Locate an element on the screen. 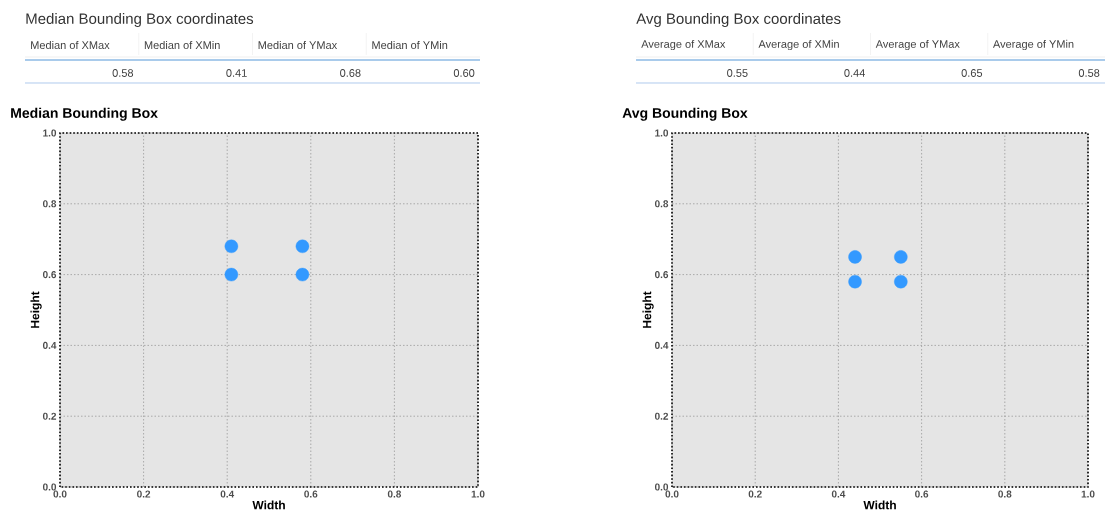  text: 0.41 is located at coordinates (236, 73).